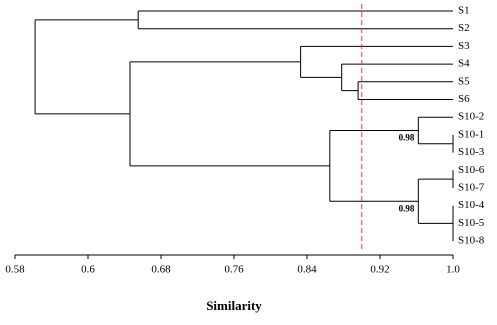 This screenshot has height=325, width=497. Describe the element at coordinates (471, 188) in the screenshot. I see `leaf-label: S10-7` at that location.